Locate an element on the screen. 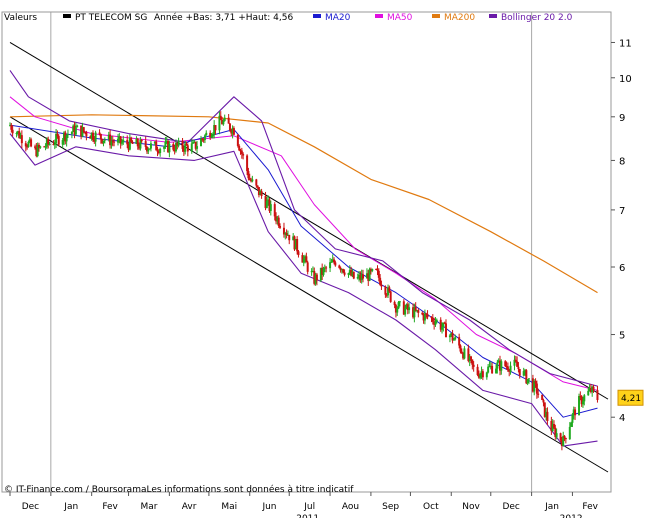 The height and width of the screenshot is (522, 656). legend-title: Valeurs is located at coordinates (20, 18).